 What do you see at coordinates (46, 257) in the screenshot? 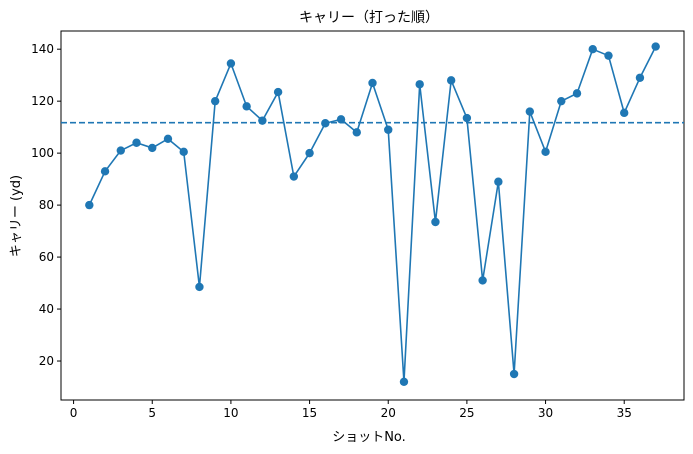
I see `y-tick-label: 60` at bounding box center [46, 257].